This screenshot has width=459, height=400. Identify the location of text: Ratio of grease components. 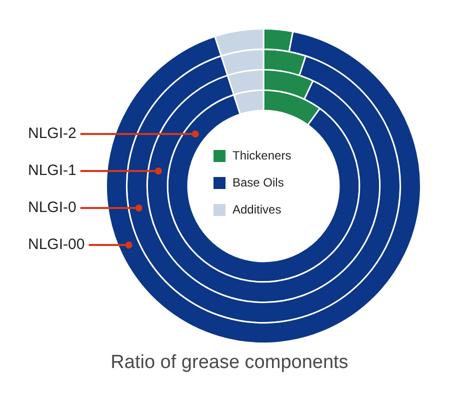
(230, 363).